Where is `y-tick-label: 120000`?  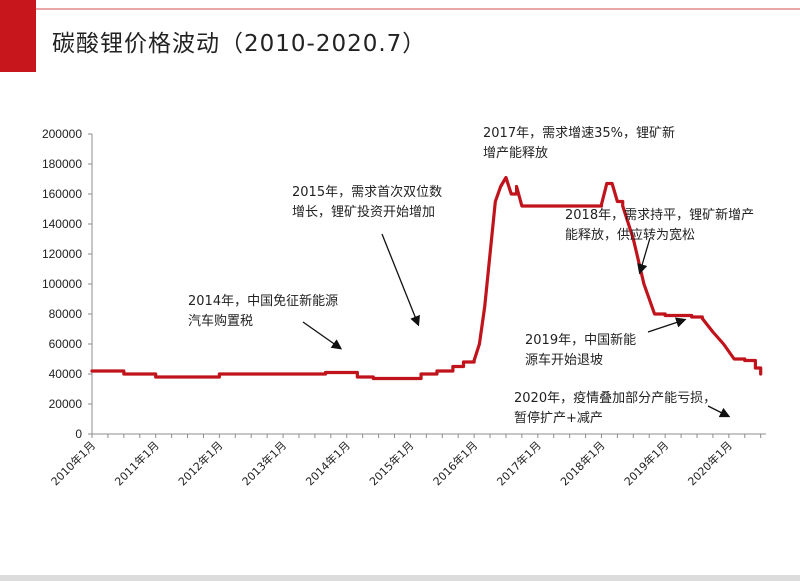 y-tick-label: 120000 is located at coordinates (62, 254).